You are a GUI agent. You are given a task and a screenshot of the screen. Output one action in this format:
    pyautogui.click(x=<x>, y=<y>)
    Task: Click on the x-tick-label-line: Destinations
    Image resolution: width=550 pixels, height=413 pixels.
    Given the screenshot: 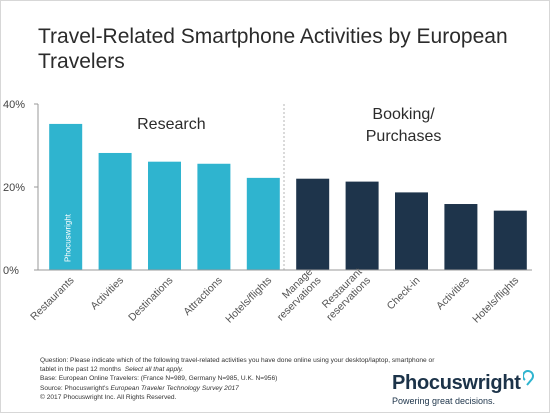 What is the action you would take?
    pyautogui.click(x=150, y=298)
    